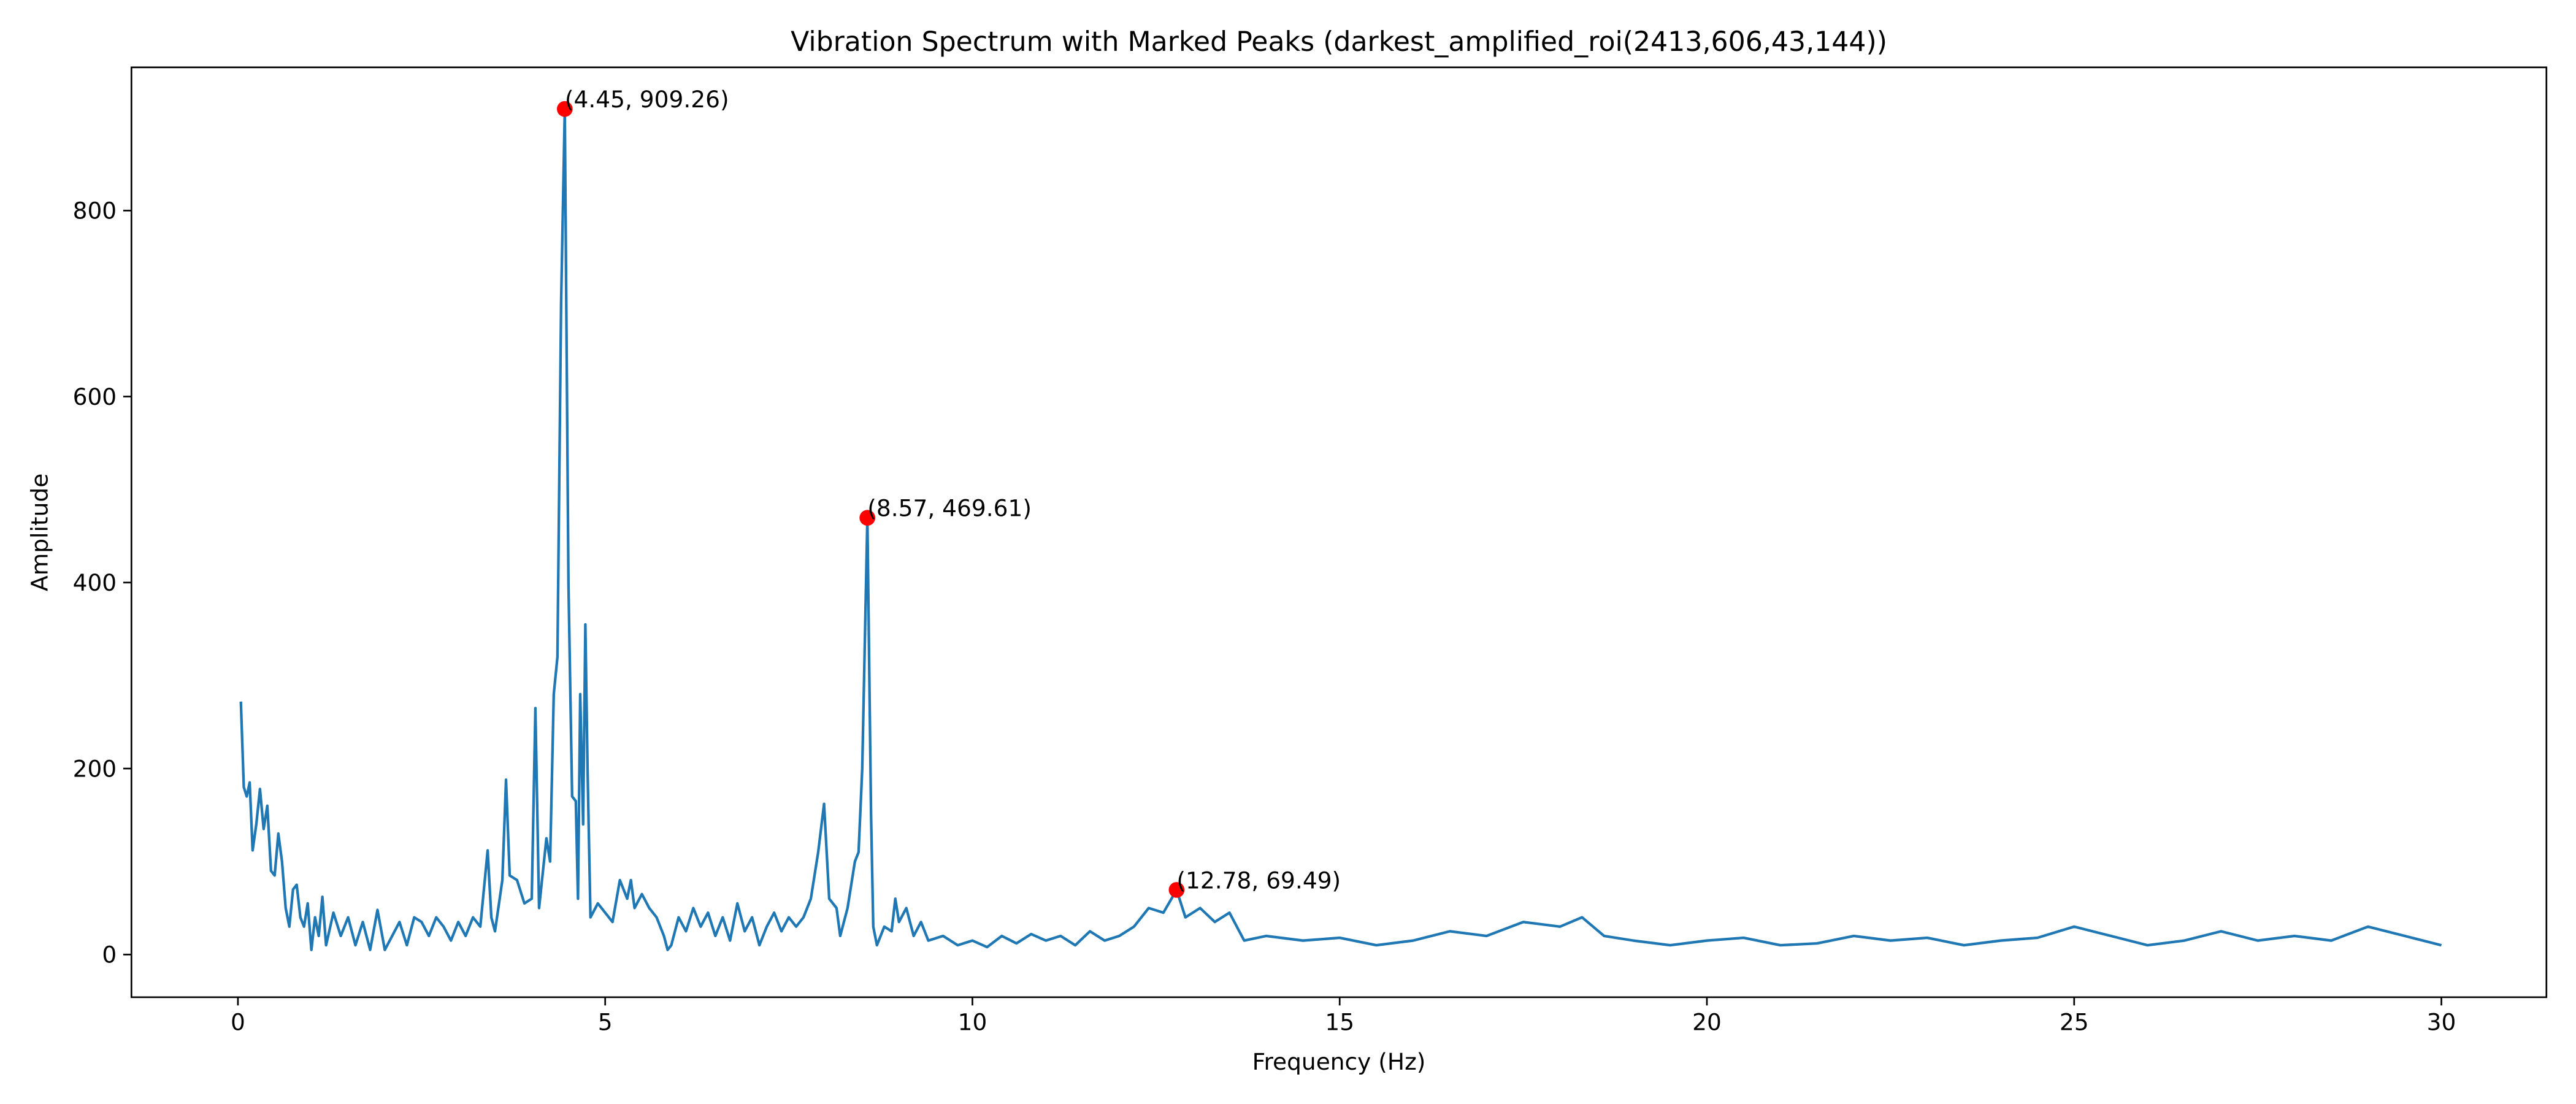  Describe the element at coordinates (39, 532) in the screenshot. I see `y-axis-label: Amplitude` at that location.